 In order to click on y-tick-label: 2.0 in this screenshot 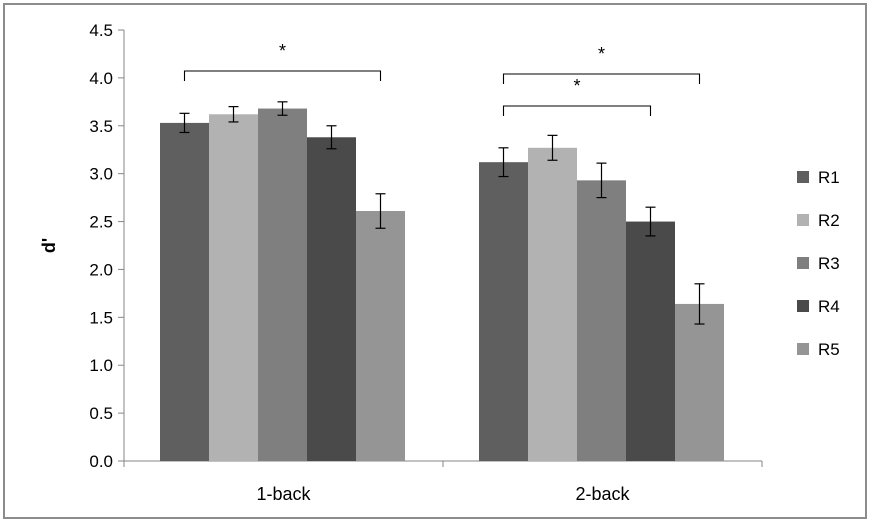, I will do `click(101, 269)`.